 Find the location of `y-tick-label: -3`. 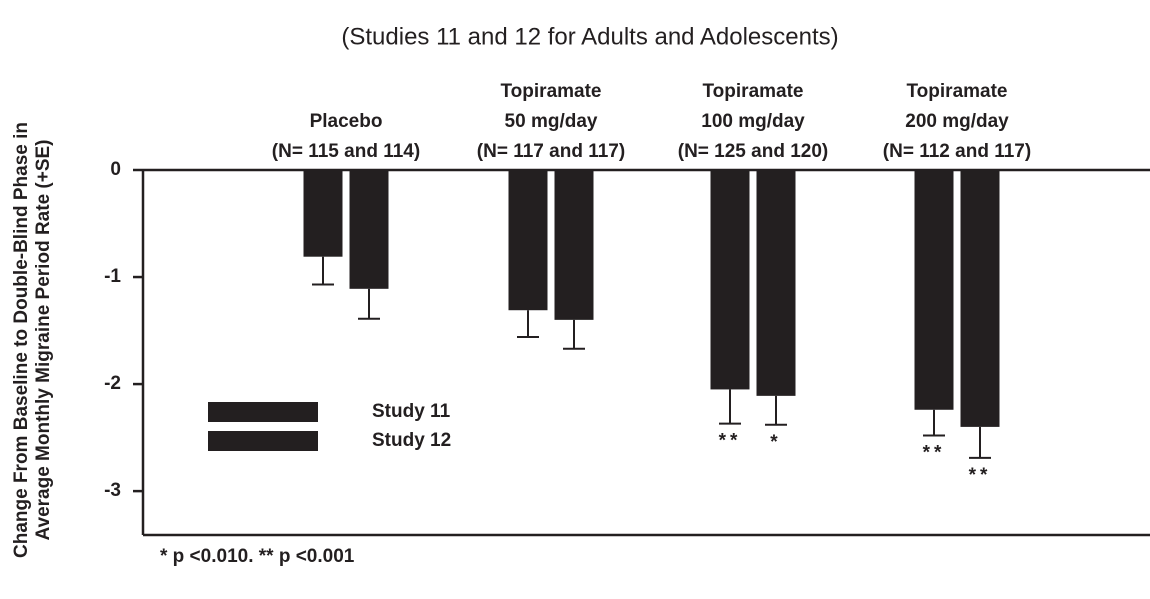

y-tick-label: -3 is located at coordinates (112, 490).